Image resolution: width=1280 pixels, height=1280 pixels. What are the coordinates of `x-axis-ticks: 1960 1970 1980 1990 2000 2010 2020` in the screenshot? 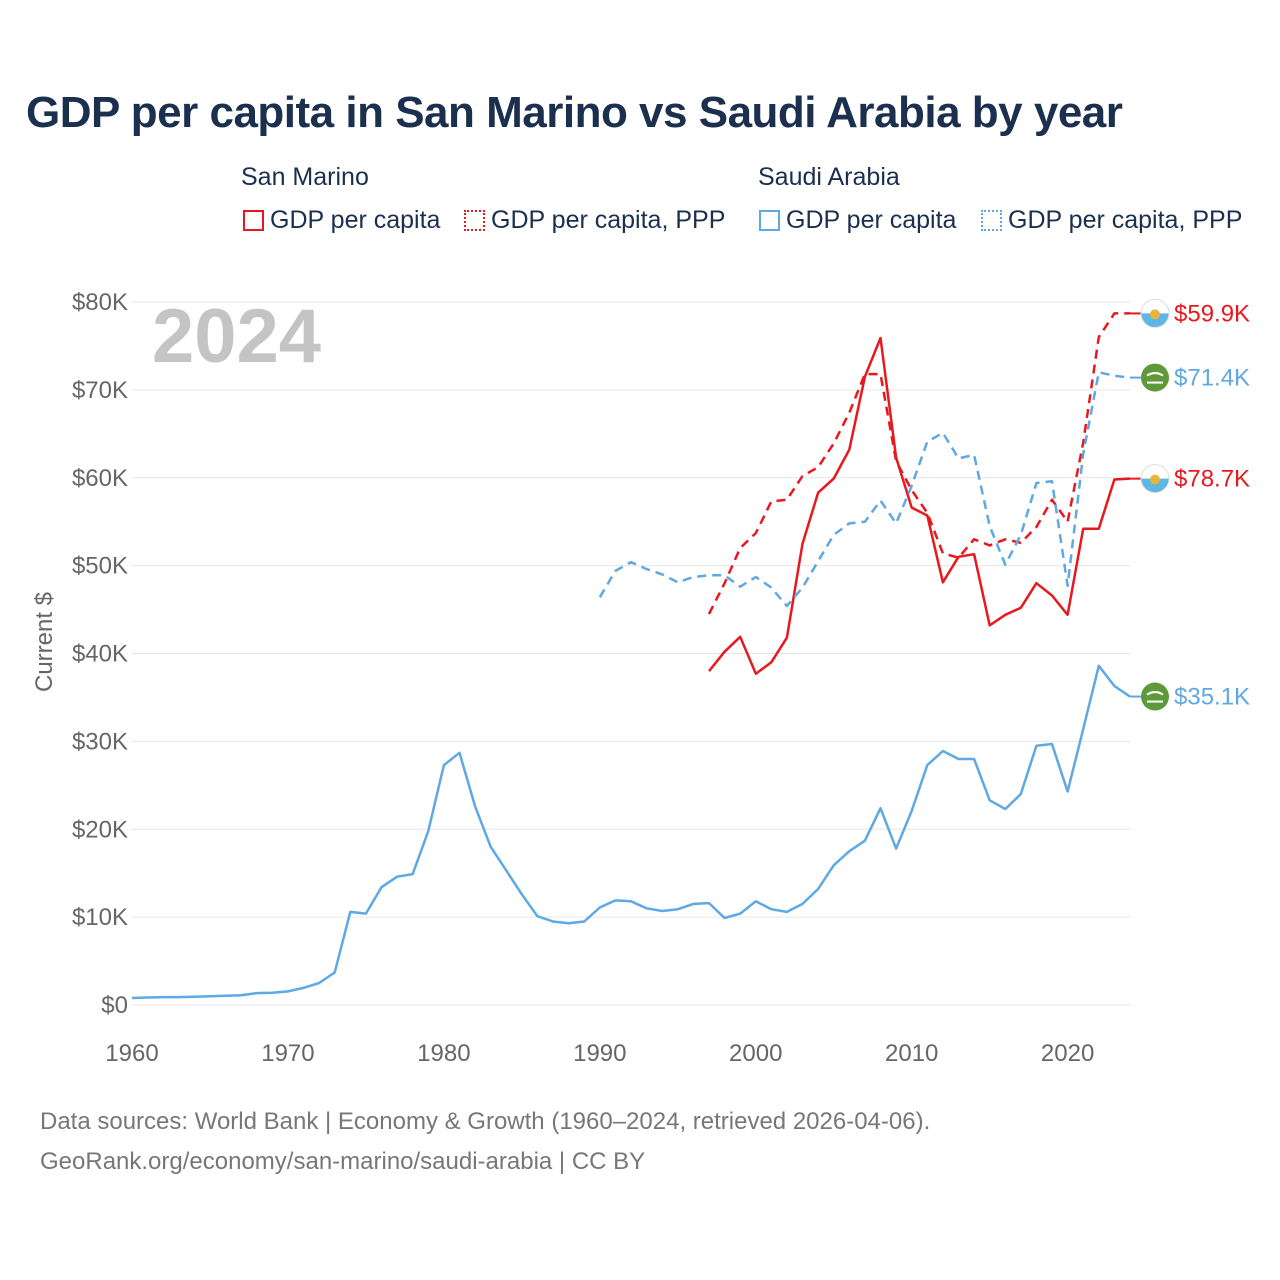 It's located at (599, 1053).